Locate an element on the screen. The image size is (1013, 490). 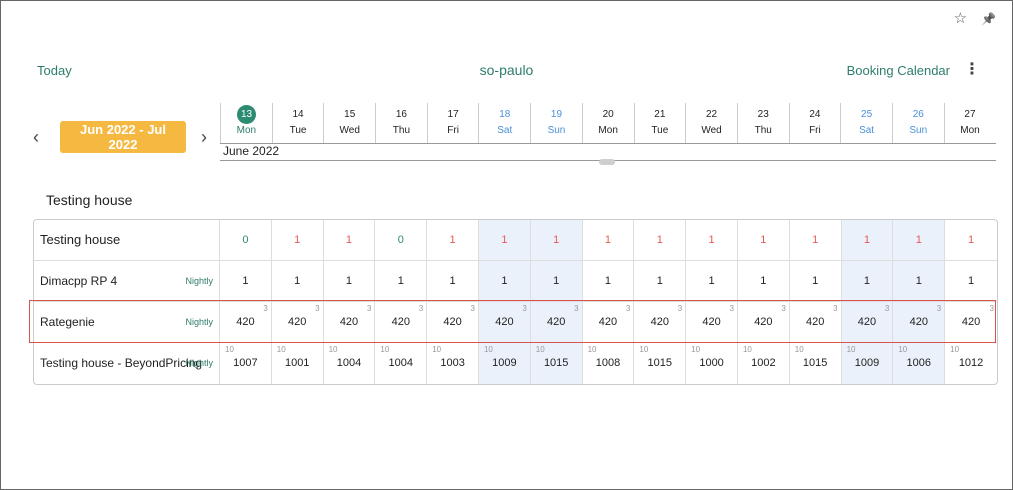
day-of-week: Sun is located at coordinates (918, 130).